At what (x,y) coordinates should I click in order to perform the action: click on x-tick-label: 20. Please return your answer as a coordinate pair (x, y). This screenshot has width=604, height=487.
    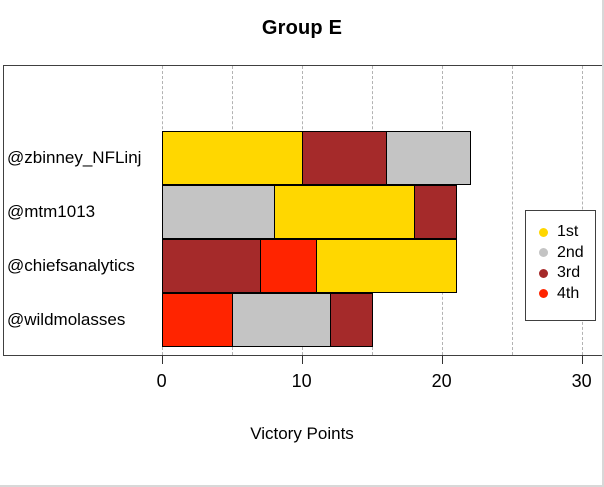
    Looking at the image, I should click on (441, 381).